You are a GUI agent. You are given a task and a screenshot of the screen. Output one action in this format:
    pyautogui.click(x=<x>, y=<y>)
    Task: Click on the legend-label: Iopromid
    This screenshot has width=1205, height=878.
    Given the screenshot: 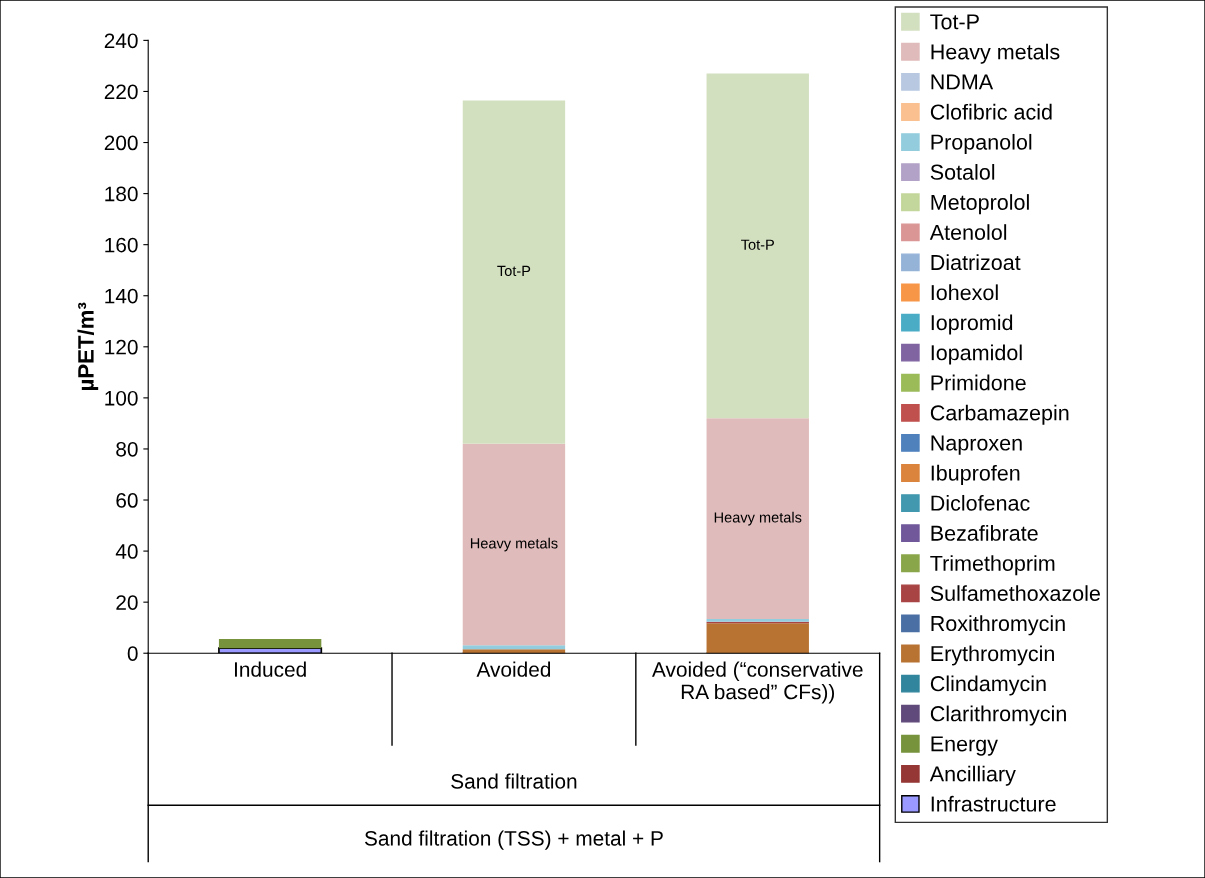 What is the action you would take?
    pyautogui.click(x=972, y=324)
    